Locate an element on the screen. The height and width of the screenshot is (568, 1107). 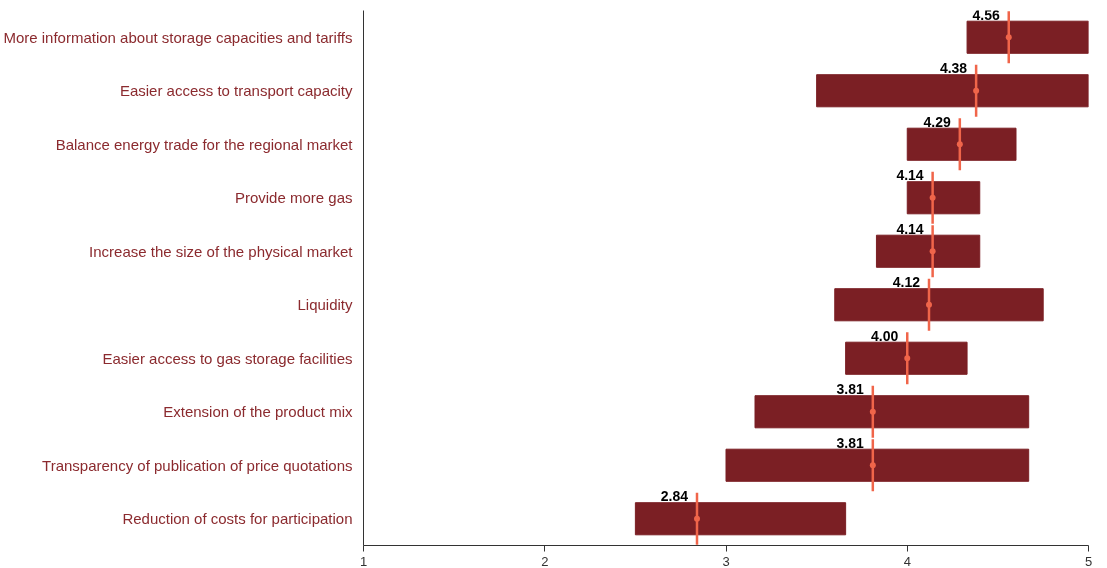
data-label: 4.38 is located at coordinates (953, 68).